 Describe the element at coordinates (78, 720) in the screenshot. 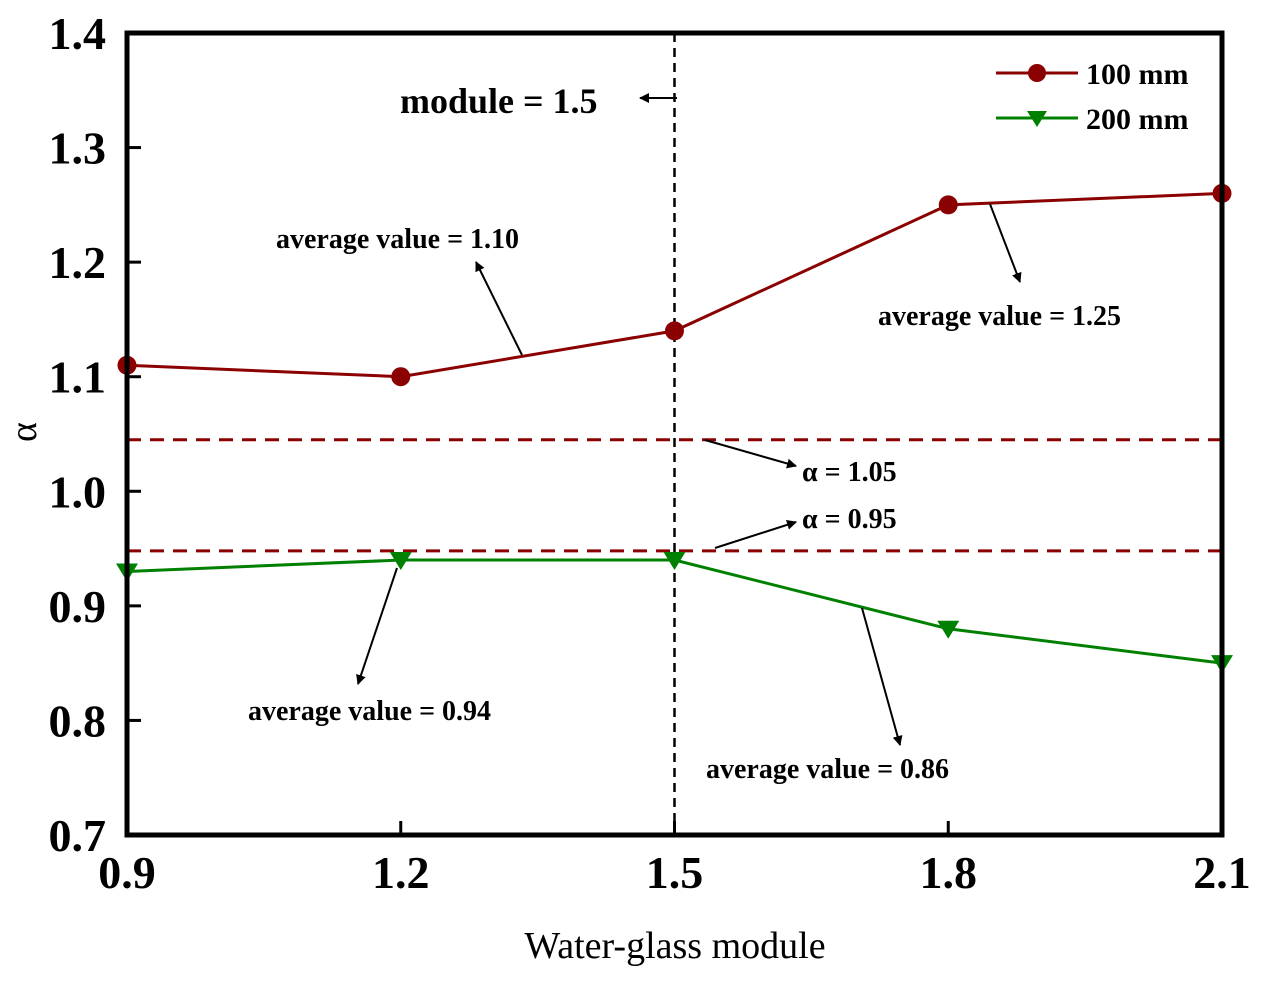

I see `y-tick-label: 0.8` at that location.